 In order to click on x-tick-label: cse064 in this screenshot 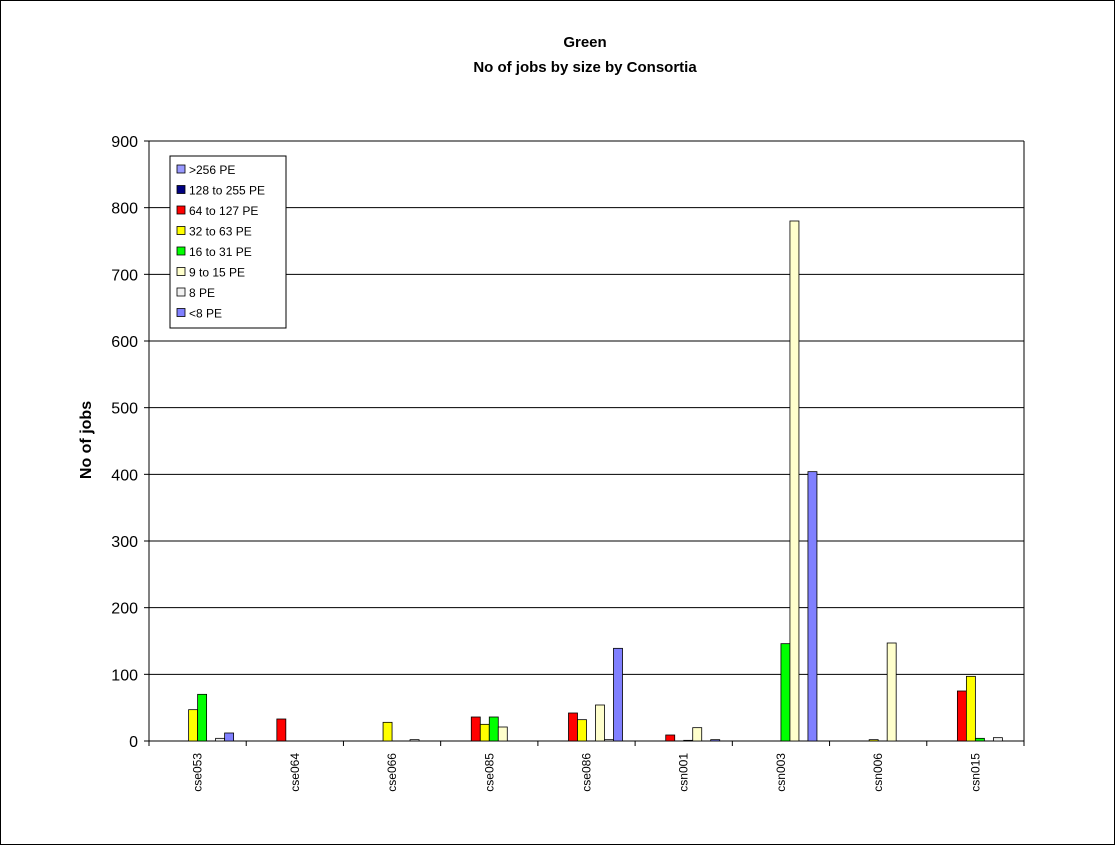, I will do `click(295, 772)`.